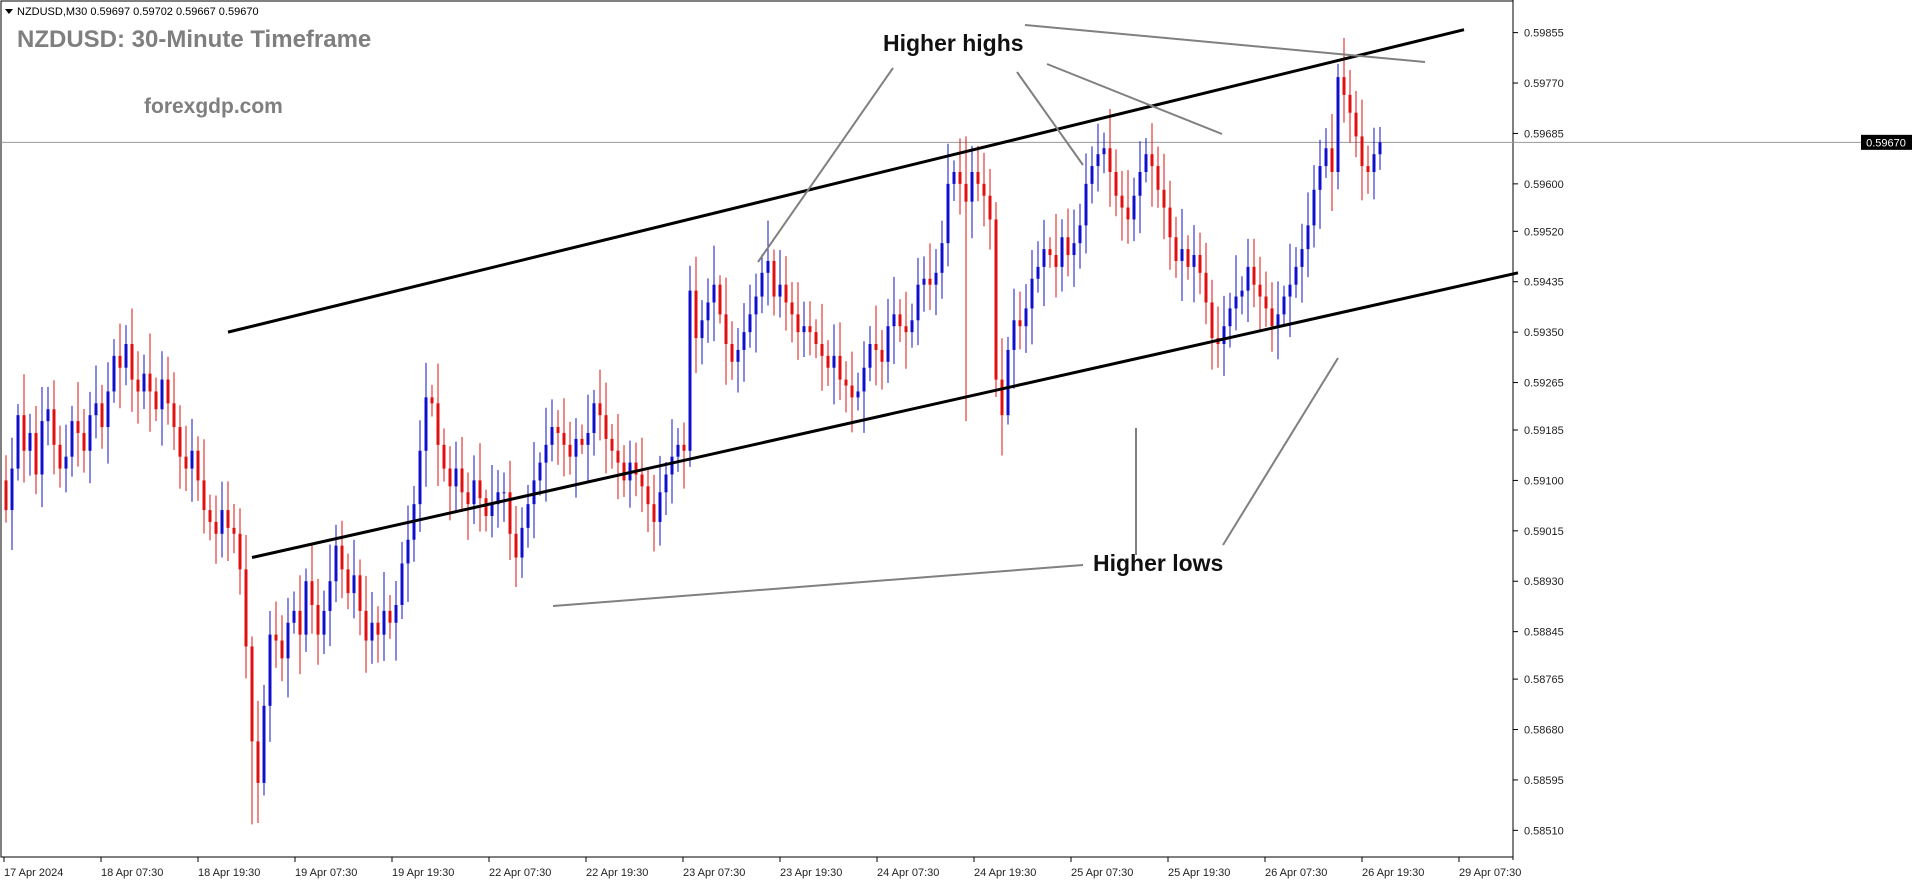 This screenshot has height=889, width=1916. What do you see at coordinates (1544, 731) in the screenshot?
I see `y-tick-label: 0.58680` at bounding box center [1544, 731].